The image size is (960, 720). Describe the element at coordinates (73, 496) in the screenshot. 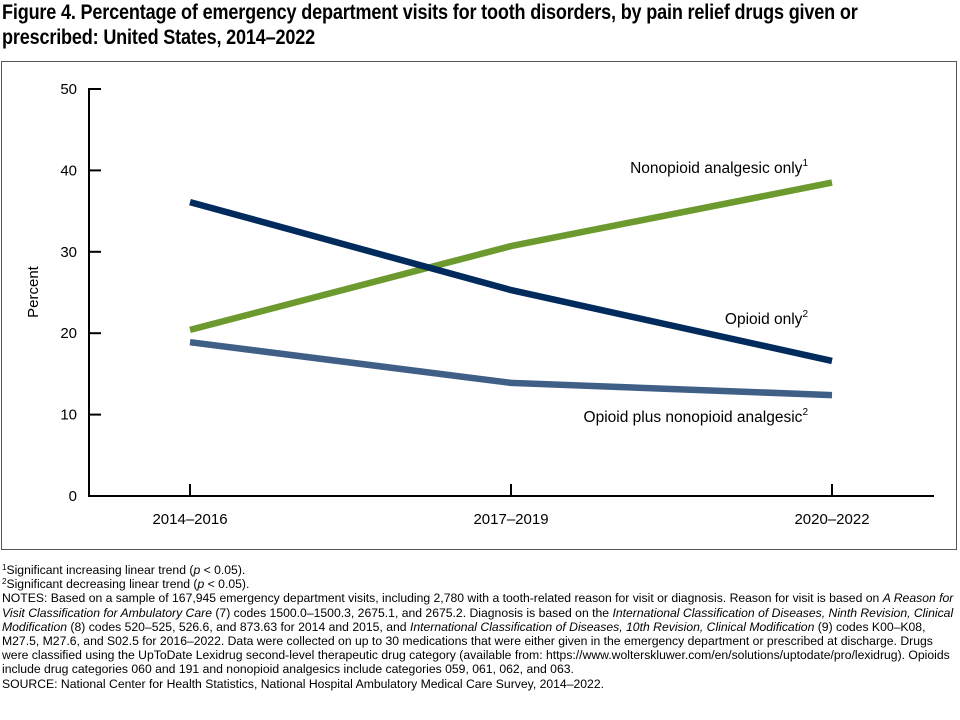

I see `y-tick-label: 0` at that location.